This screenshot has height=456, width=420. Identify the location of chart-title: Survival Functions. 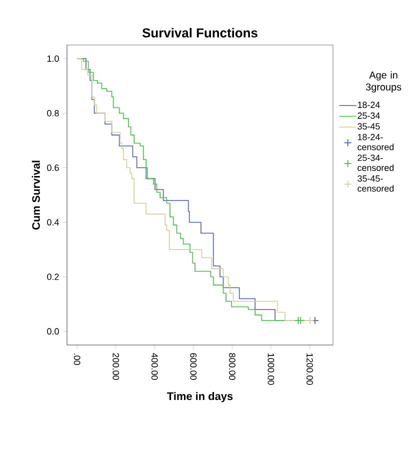
(200, 33).